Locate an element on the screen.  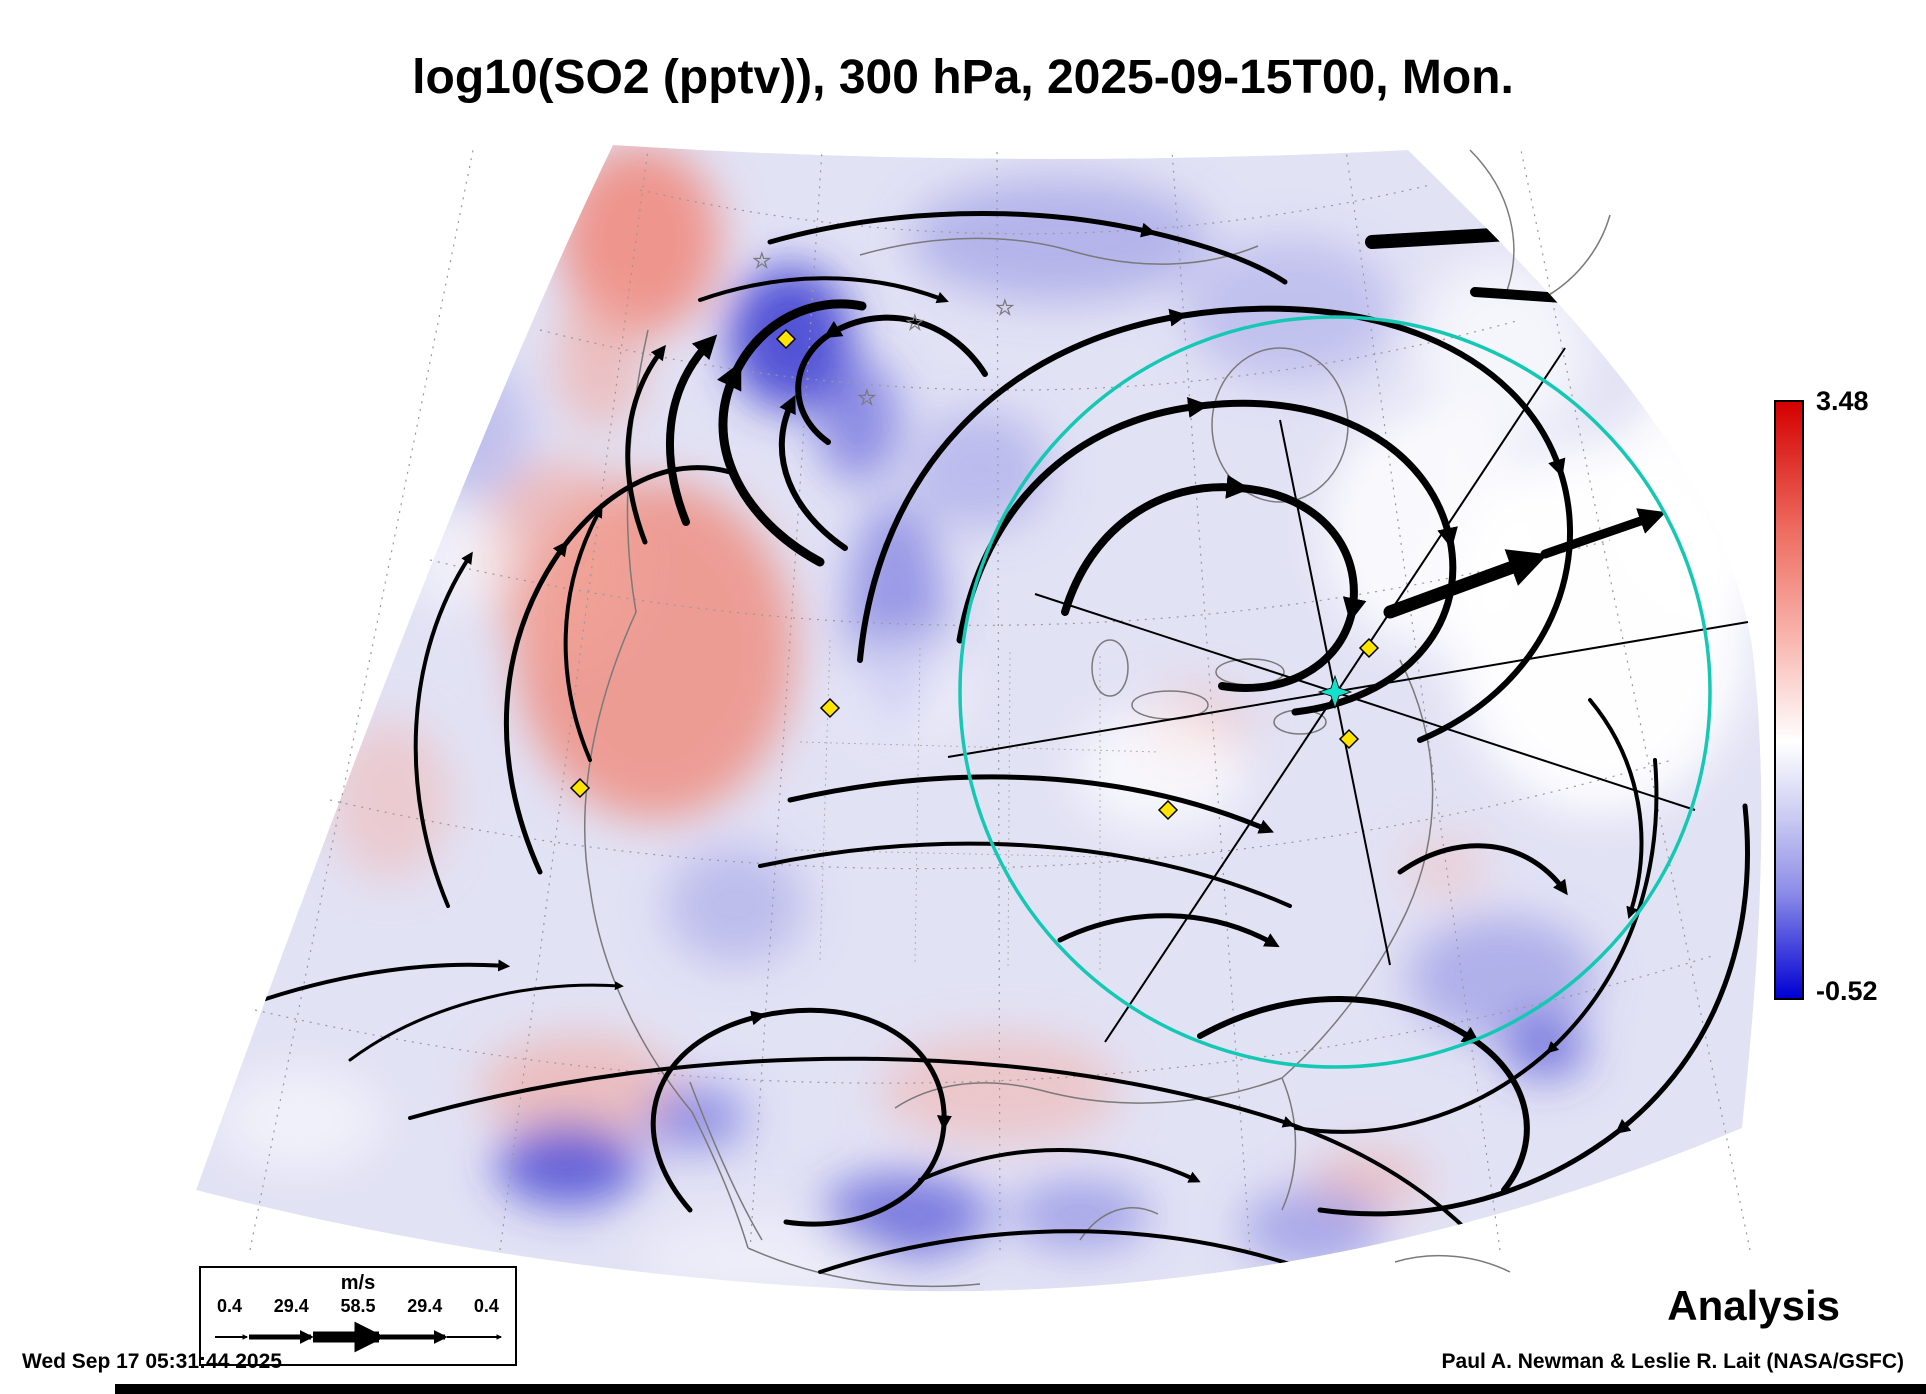
colorbar-max-label: 3.48 is located at coordinates (1842, 401).